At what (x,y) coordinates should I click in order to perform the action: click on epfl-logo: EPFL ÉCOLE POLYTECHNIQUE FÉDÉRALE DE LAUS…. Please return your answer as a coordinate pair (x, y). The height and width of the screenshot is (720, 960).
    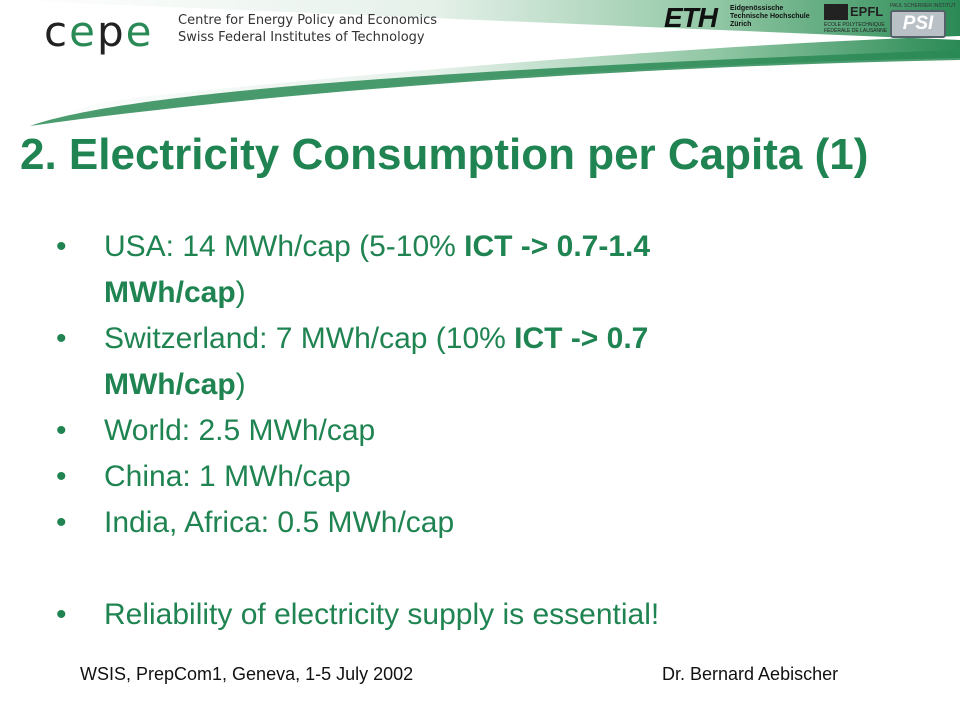
    Looking at the image, I should click on (856, 19).